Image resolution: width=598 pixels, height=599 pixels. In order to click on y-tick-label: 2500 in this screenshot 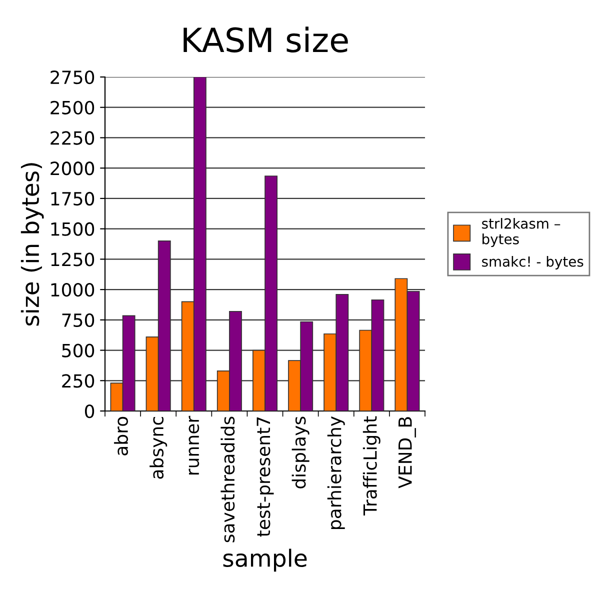, I will do `click(72, 107)`.